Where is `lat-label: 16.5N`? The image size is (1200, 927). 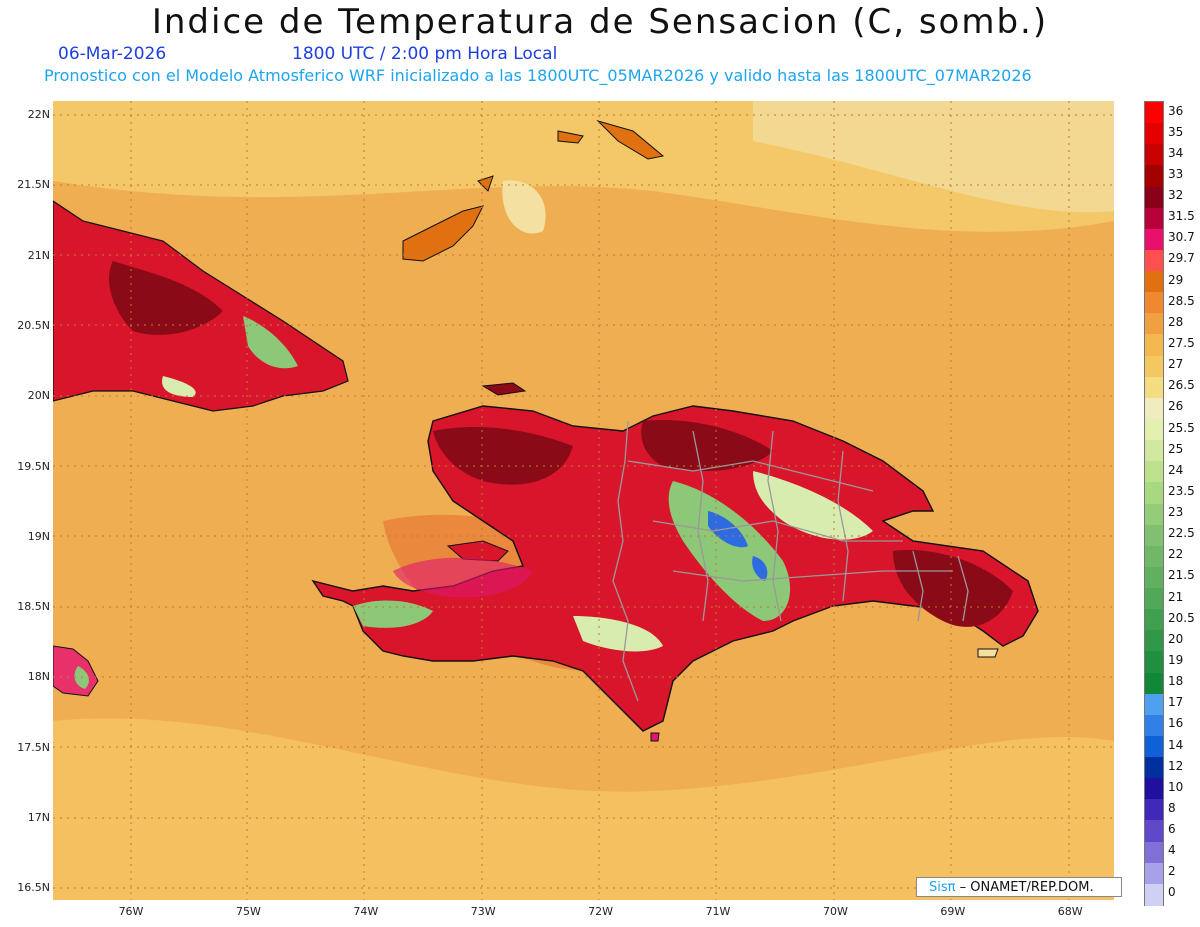 lat-label: 16.5N is located at coordinates (33, 888).